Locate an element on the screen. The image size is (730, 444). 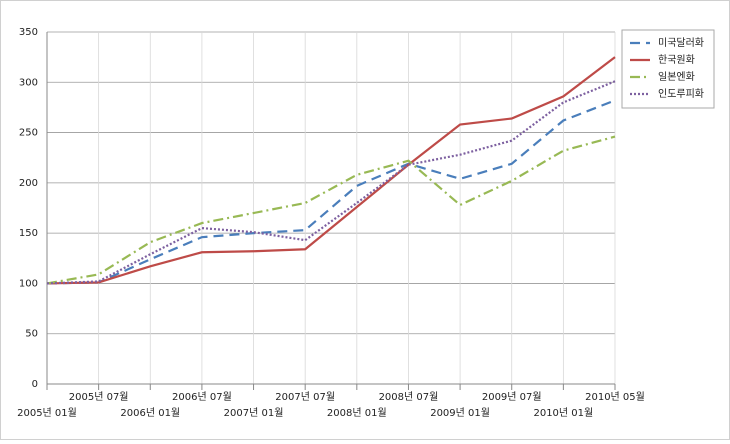
y-tick-label: 350 is located at coordinates (28, 32).